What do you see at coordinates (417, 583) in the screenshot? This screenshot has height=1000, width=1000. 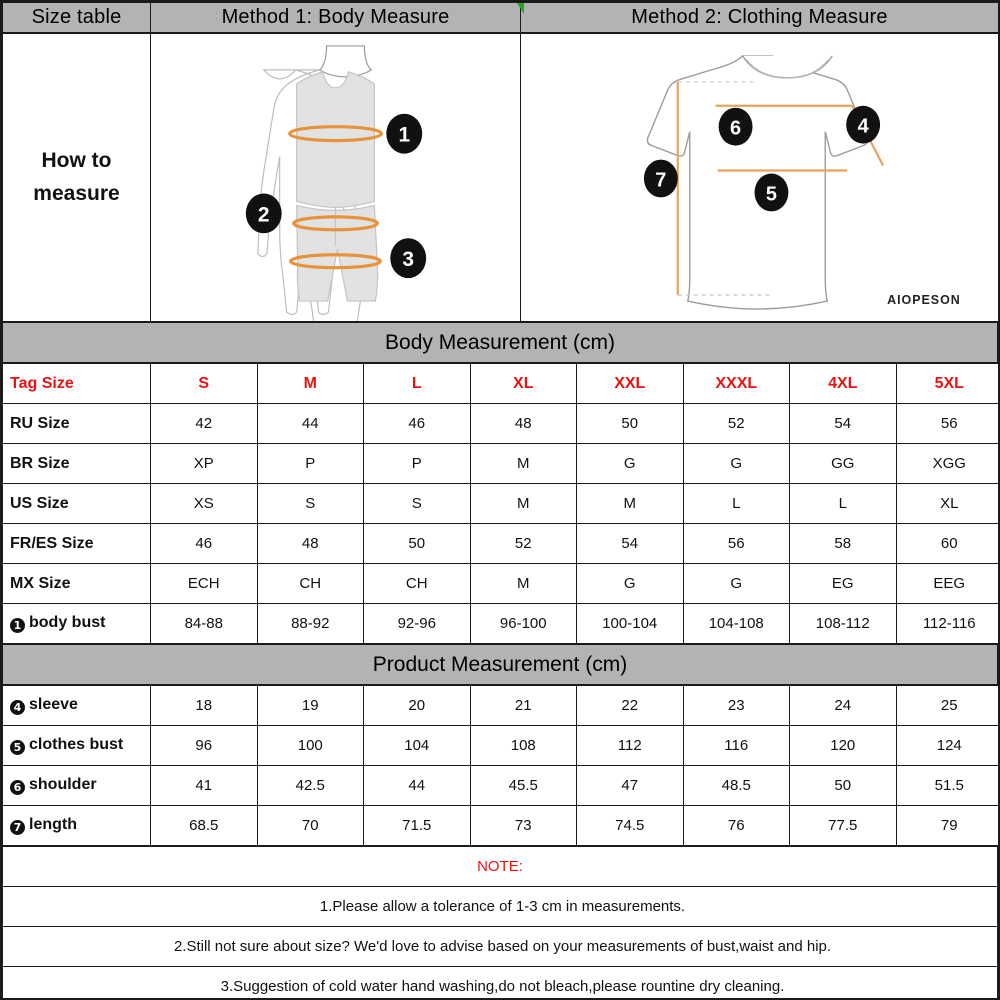 I see `cell-value: CH` at bounding box center [417, 583].